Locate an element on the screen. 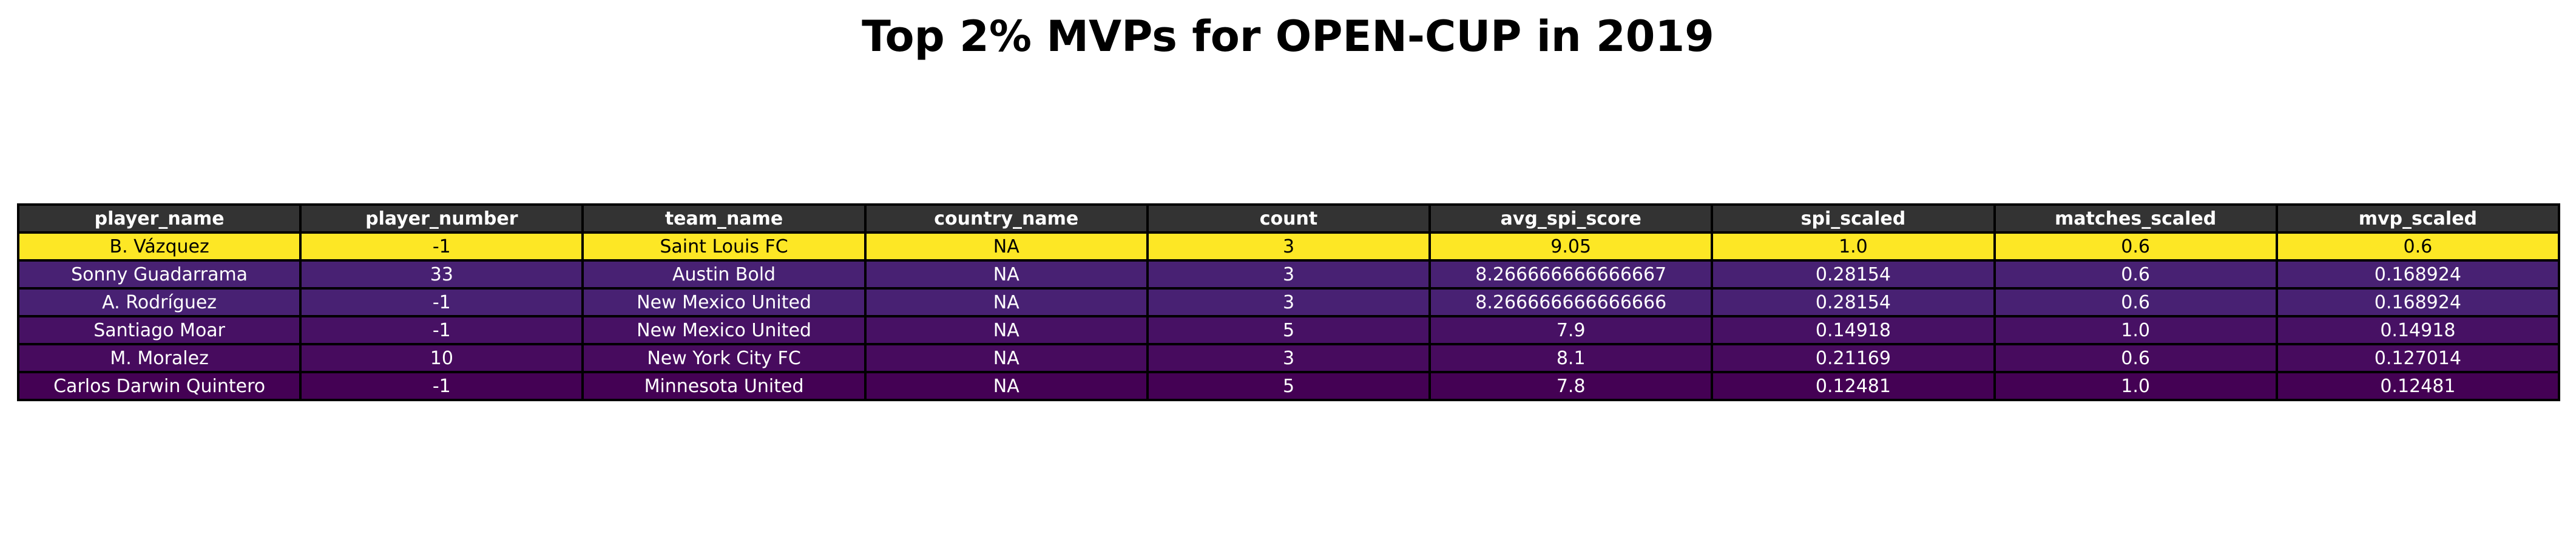 The height and width of the screenshot is (539, 2576). column-header-player-number: player_number is located at coordinates (441, 218).